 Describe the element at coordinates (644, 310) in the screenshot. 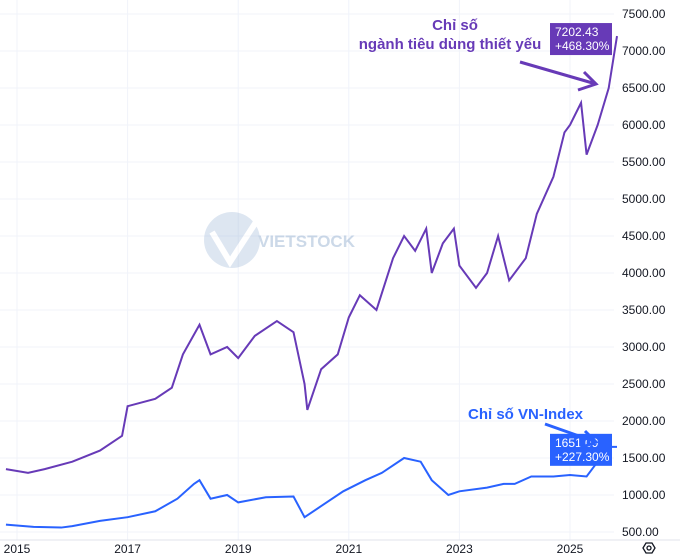

I see `y-tick-label: 3500.00` at that location.